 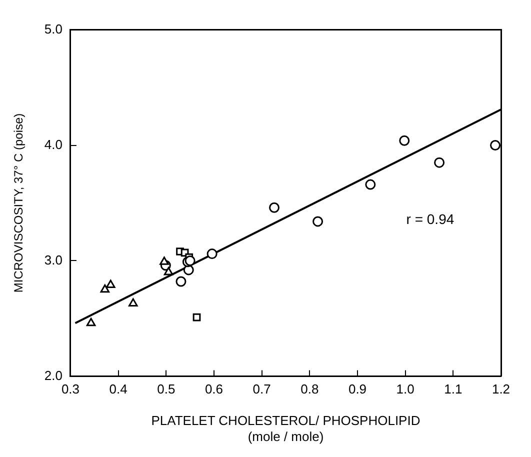 I want to click on y-tick-label: 2.0, so click(x=53, y=375).